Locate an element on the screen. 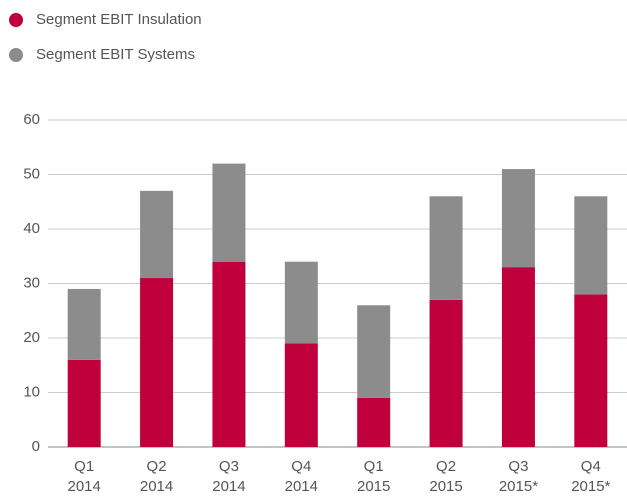 The width and height of the screenshot is (627, 497). y-tick-label: 50 is located at coordinates (31, 173).